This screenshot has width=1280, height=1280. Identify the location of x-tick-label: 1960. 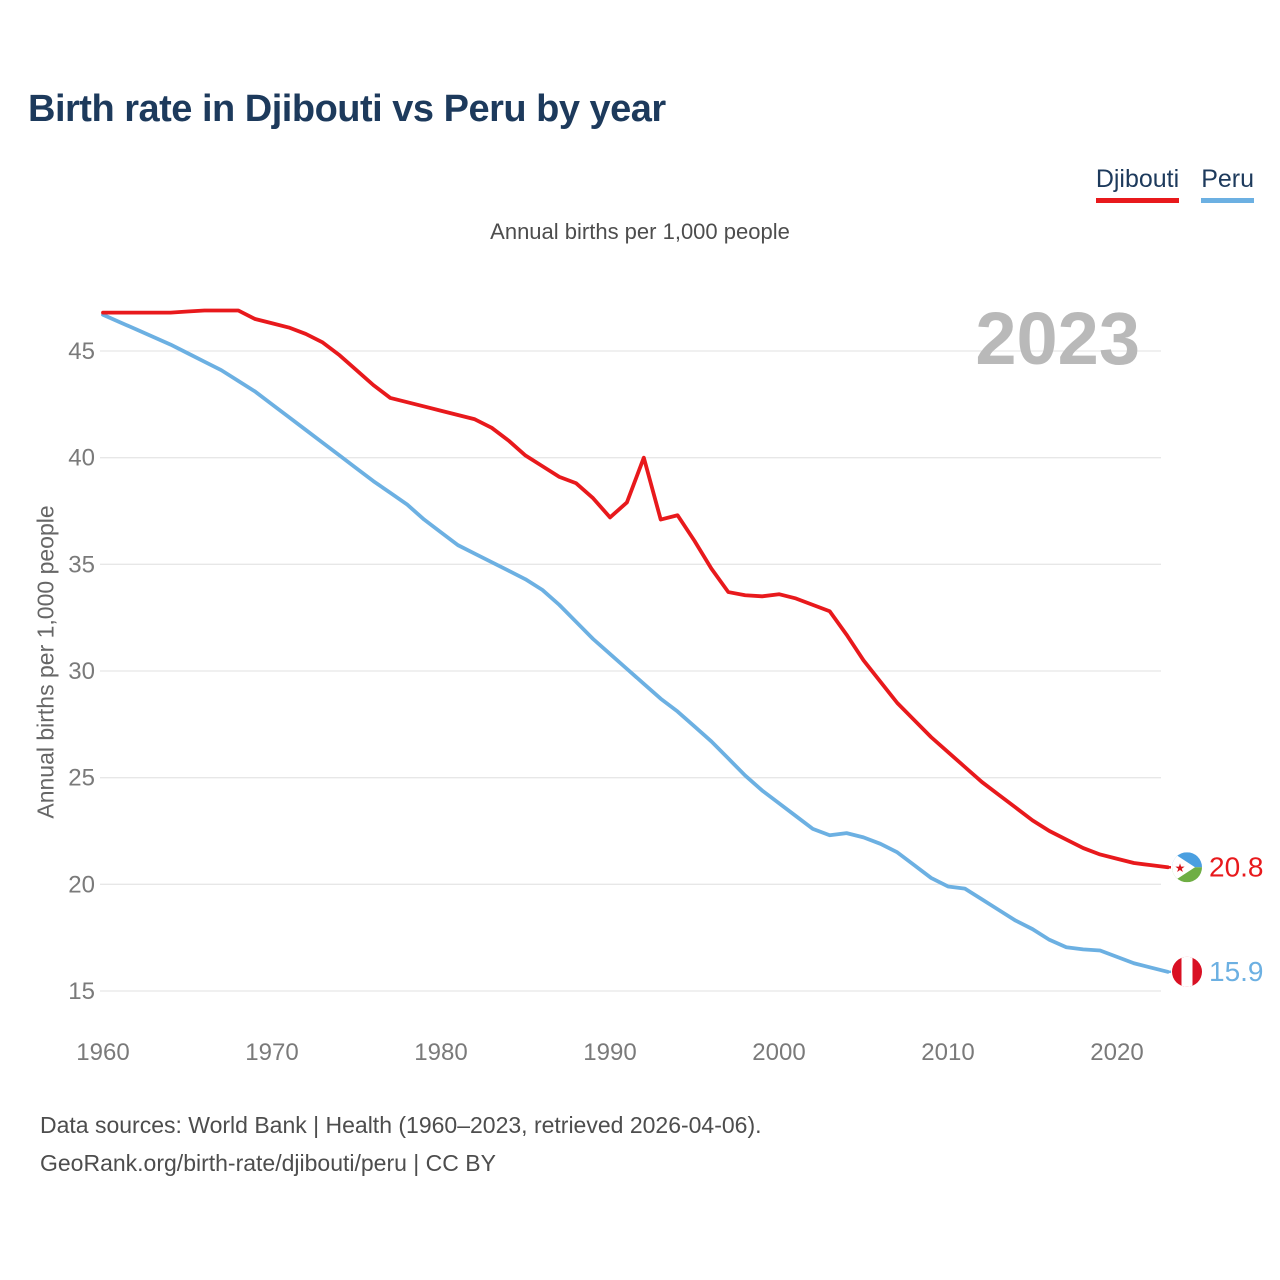
(102, 1052).